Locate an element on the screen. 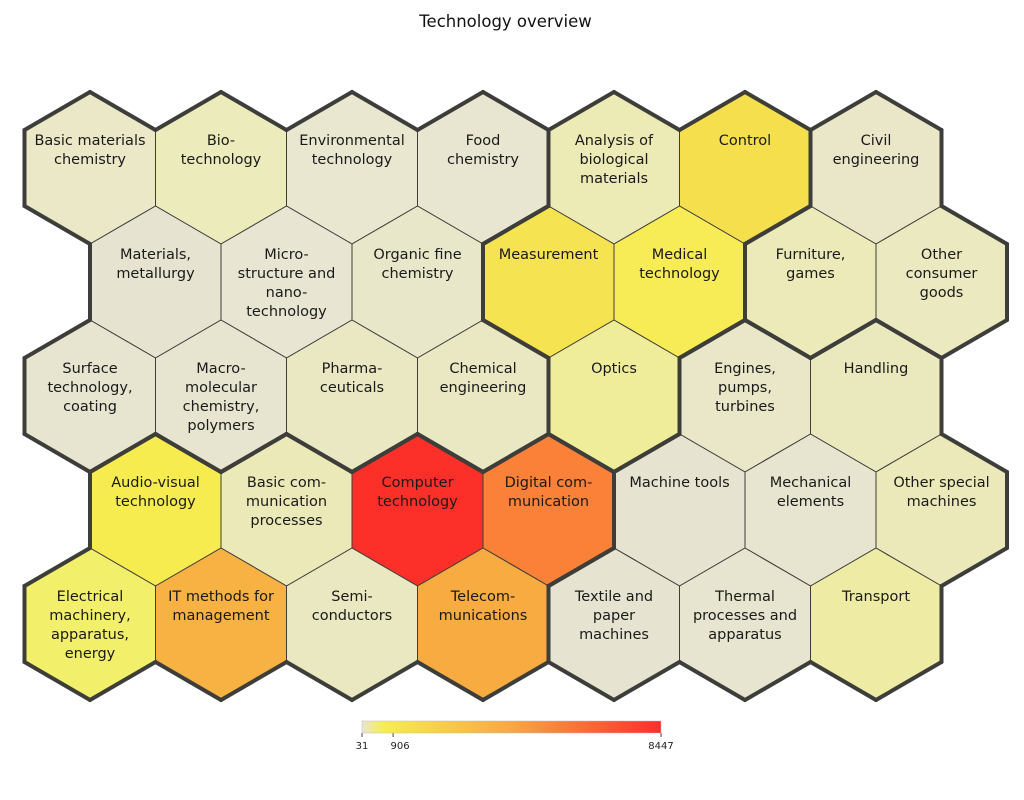 This screenshot has height=800, width=1024. hex-label-line: Digital com- is located at coordinates (549, 483).